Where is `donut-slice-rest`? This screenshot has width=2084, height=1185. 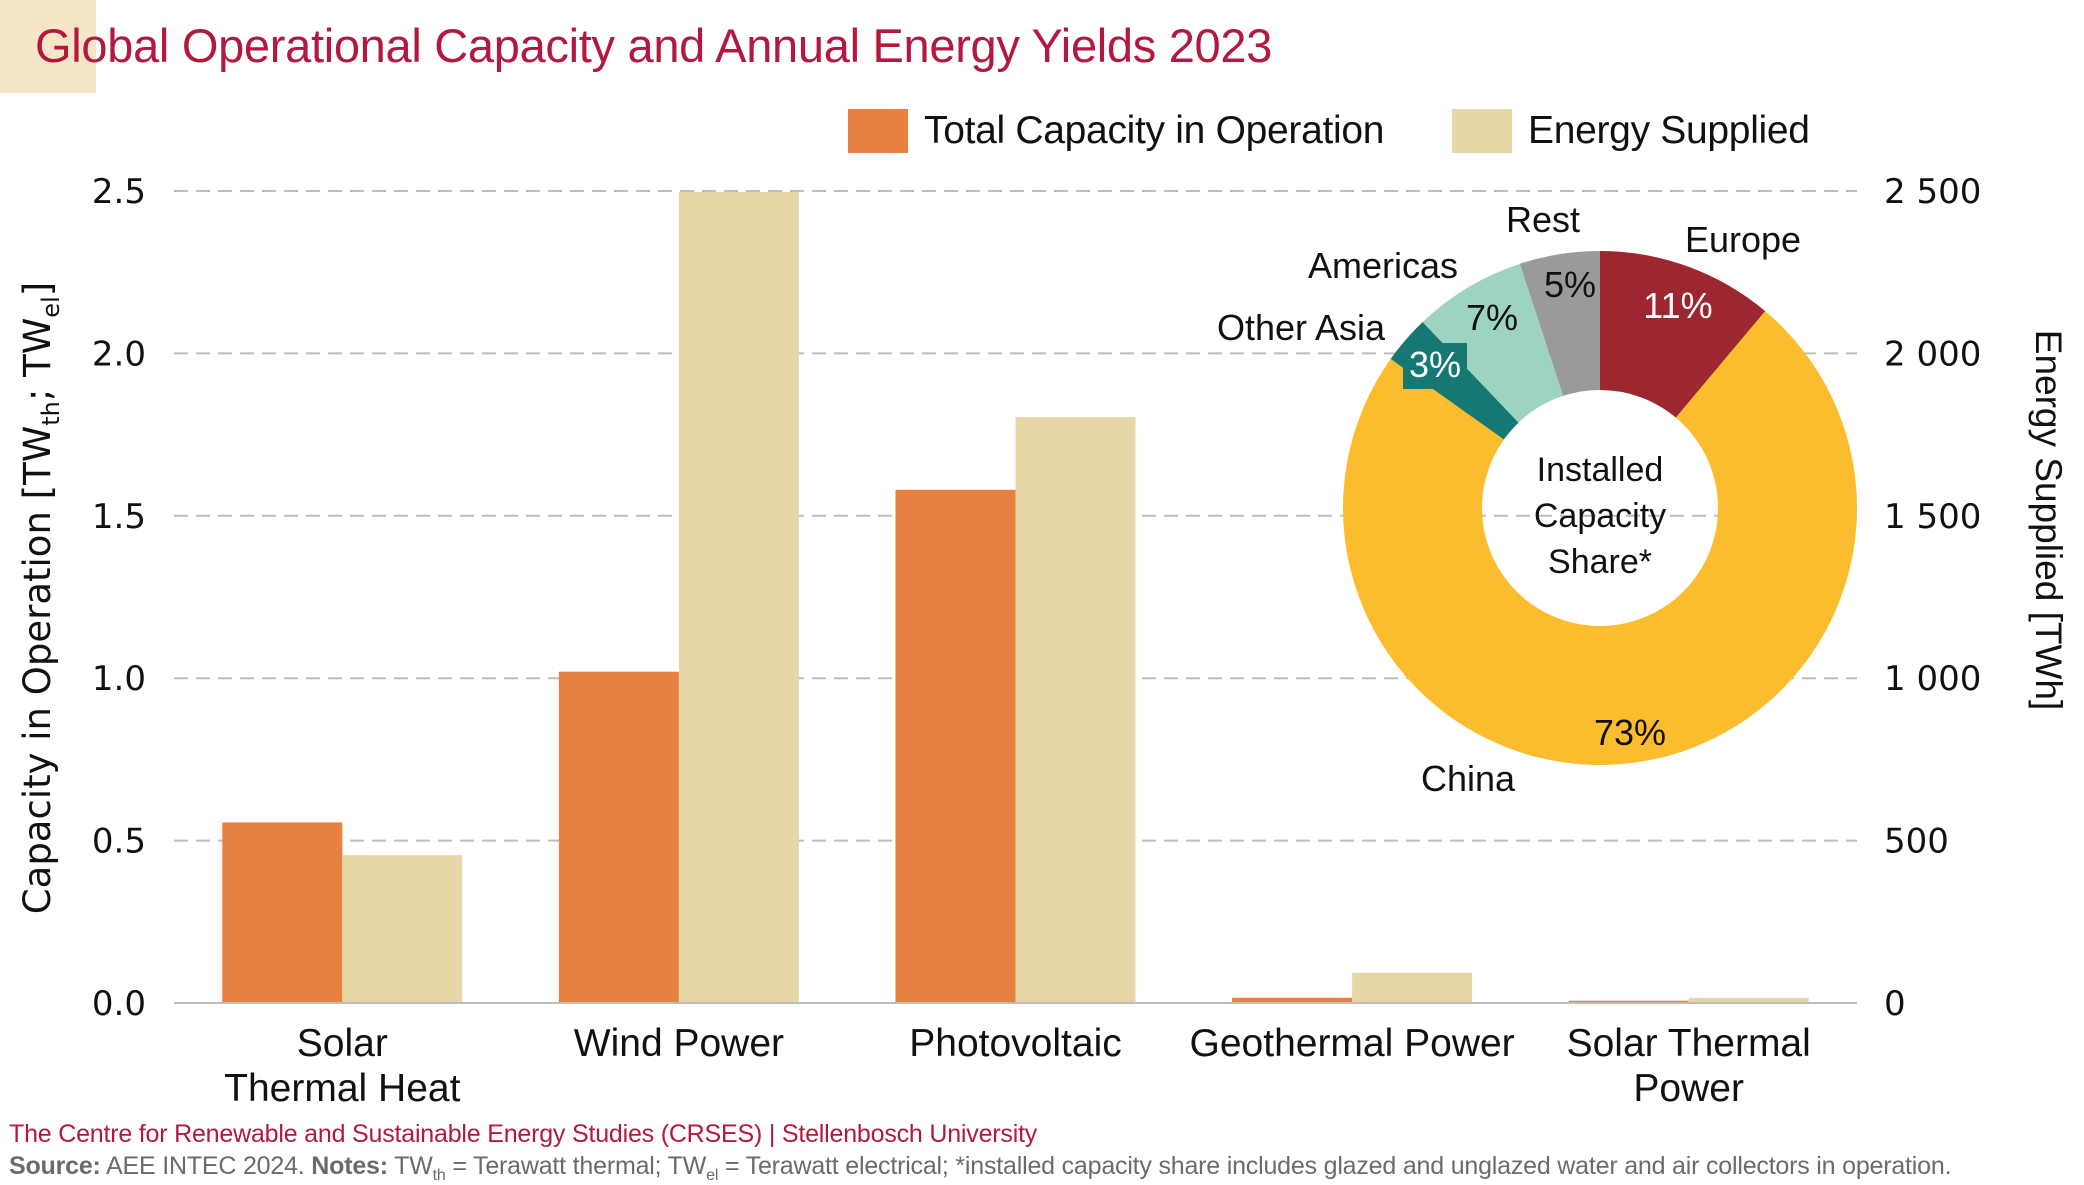 donut-slice-rest is located at coordinates (1559, 323).